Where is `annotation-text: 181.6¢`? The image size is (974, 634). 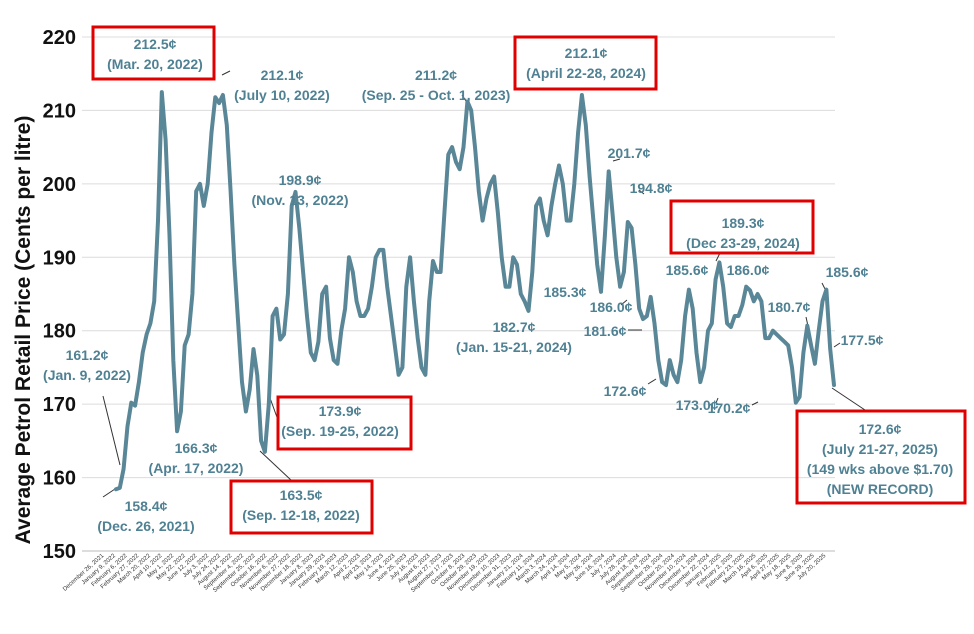 annotation-text: 181.6¢ is located at coordinates (605, 331).